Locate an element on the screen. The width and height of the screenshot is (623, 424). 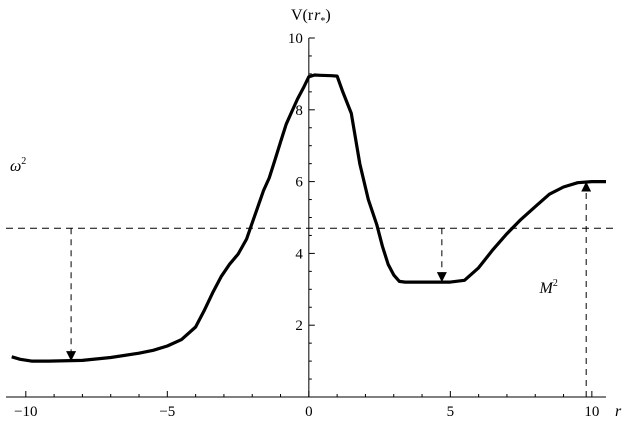
y-tick-label: 10 is located at coordinates (295, 39).